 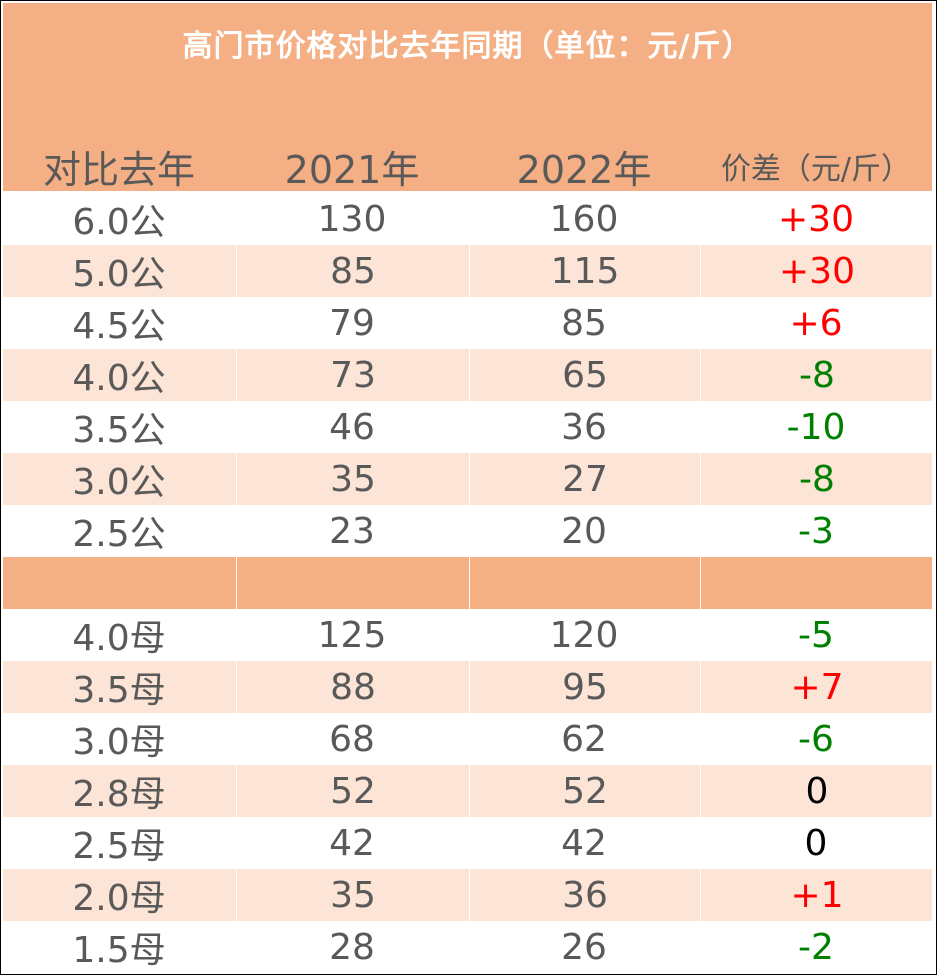 What do you see at coordinates (118, 169) in the screenshot?
I see `header-compare: 对比去年` at bounding box center [118, 169].